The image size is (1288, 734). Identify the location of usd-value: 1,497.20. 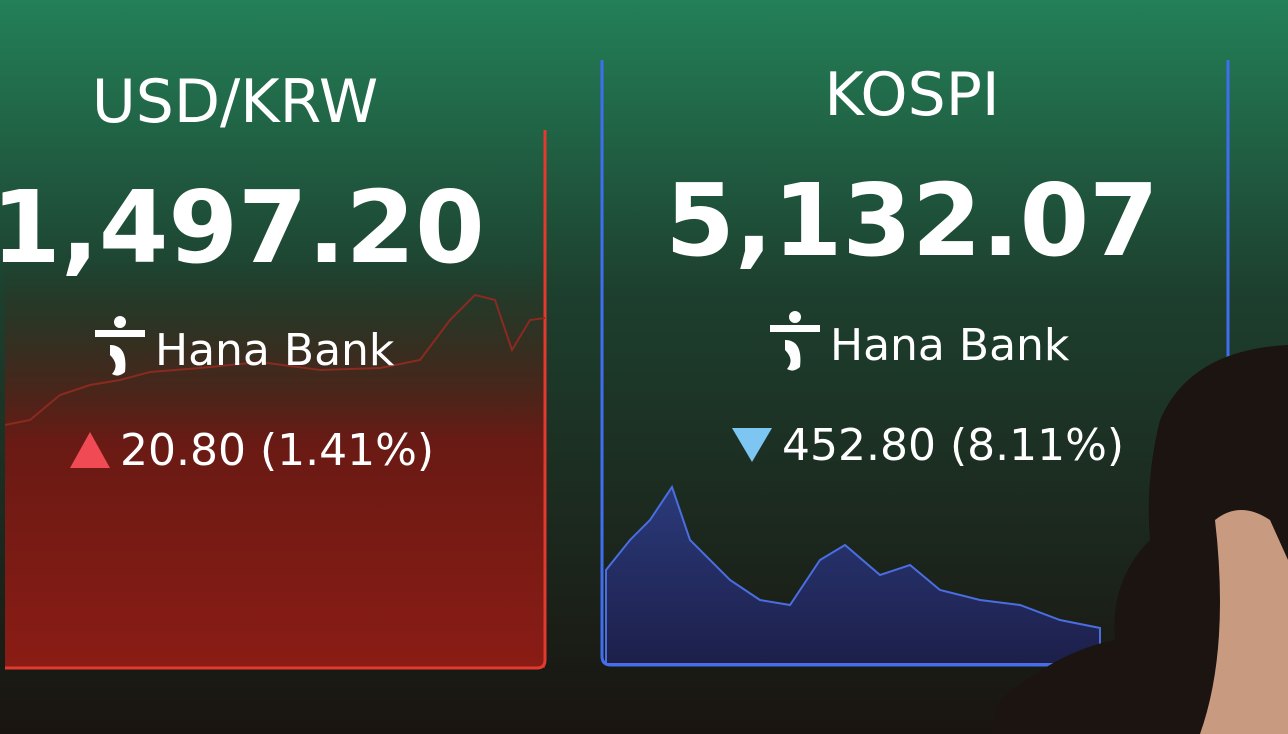
(242, 227).